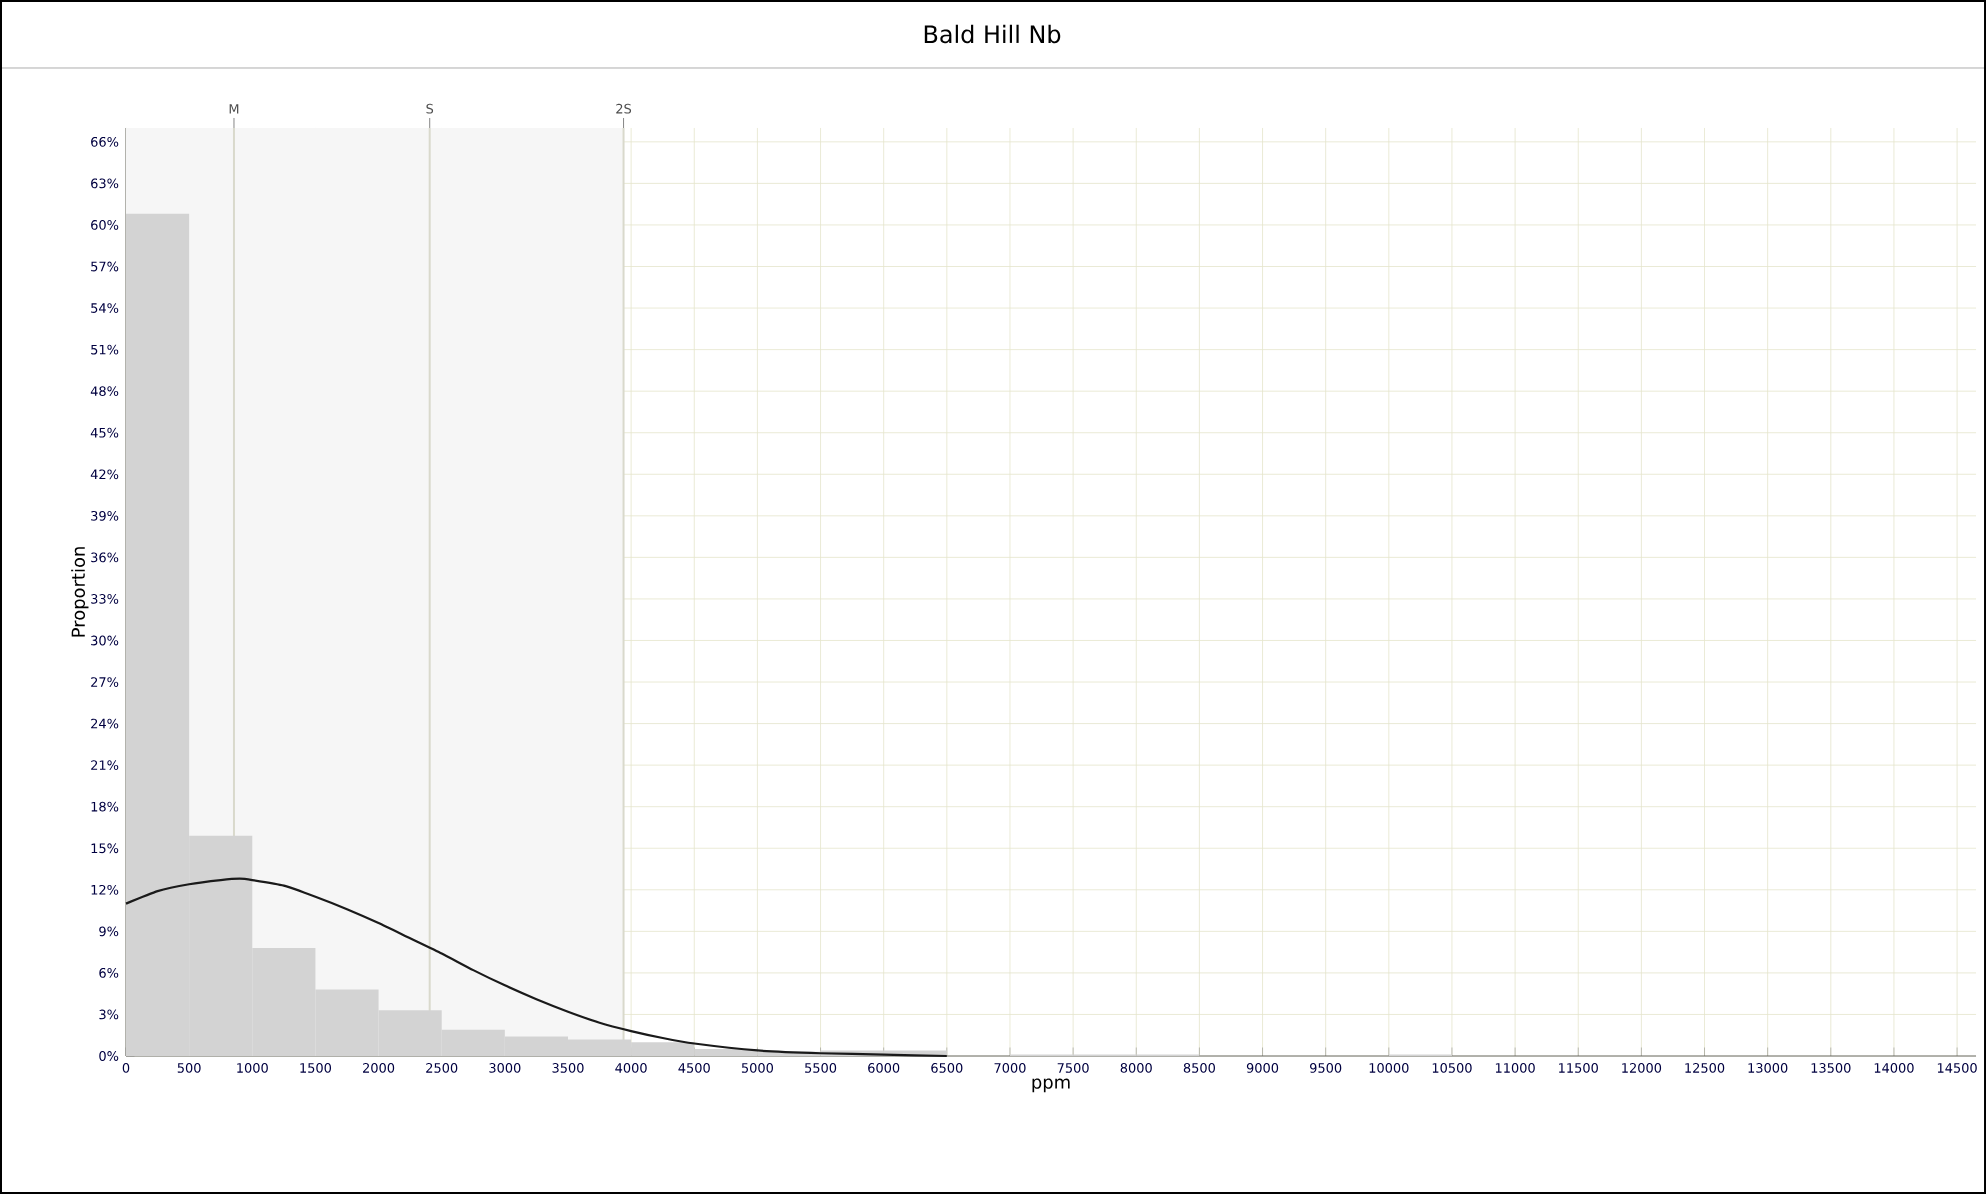 Image resolution: width=1986 pixels, height=1194 pixels. Describe the element at coordinates (536, 967) in the screenshot. I see `line-series` at that location.